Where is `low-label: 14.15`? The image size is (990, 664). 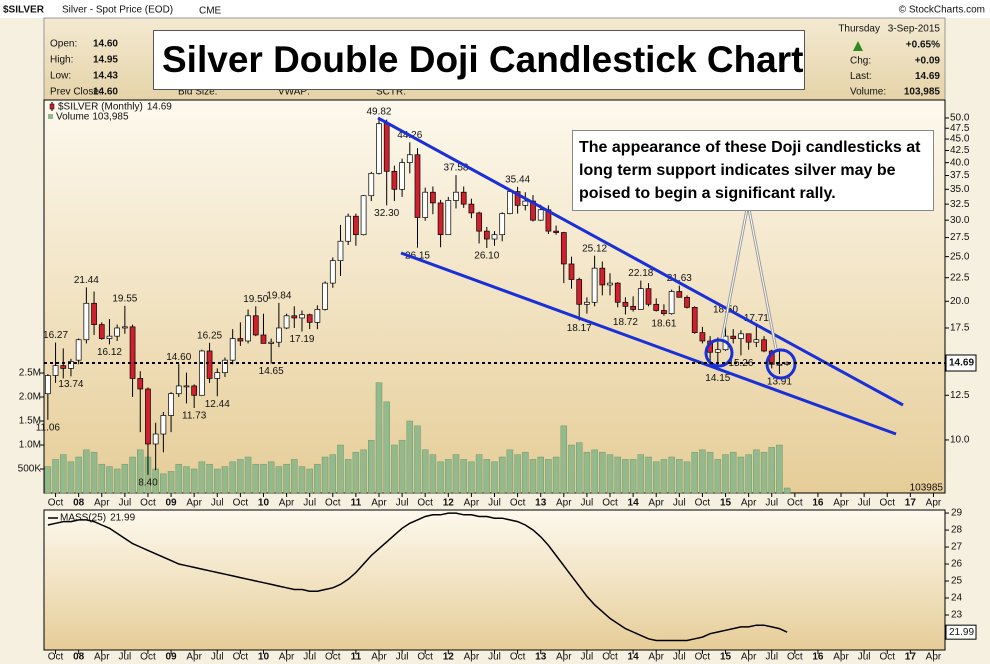 low-label: 14.15 is located at coordinates (717, 378).